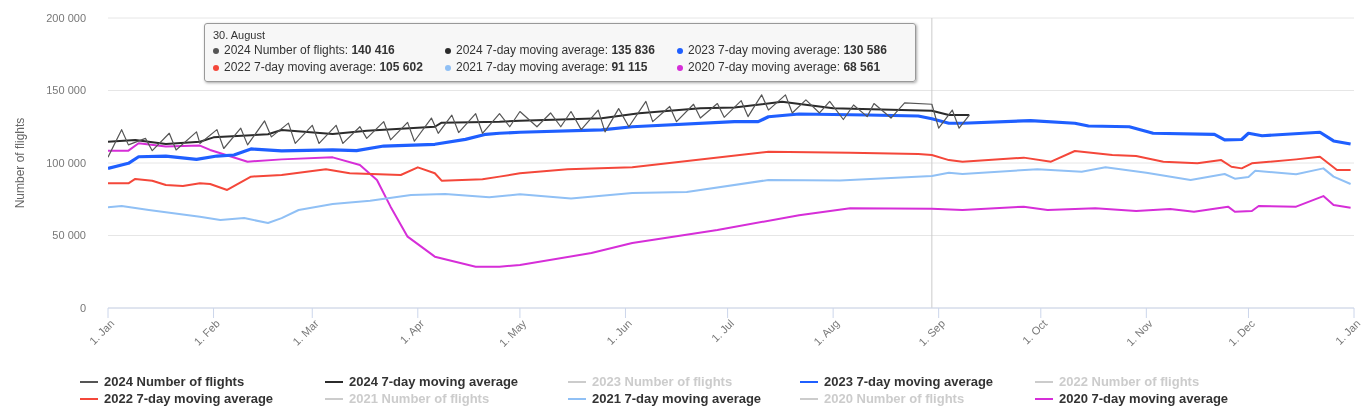 This screenshot has width=1370, height=418. What do you see at coordinates (1241, 332) in the screenshot?
I see `x-tick-label: 1. Dec` at bounding box center [1241, 332].